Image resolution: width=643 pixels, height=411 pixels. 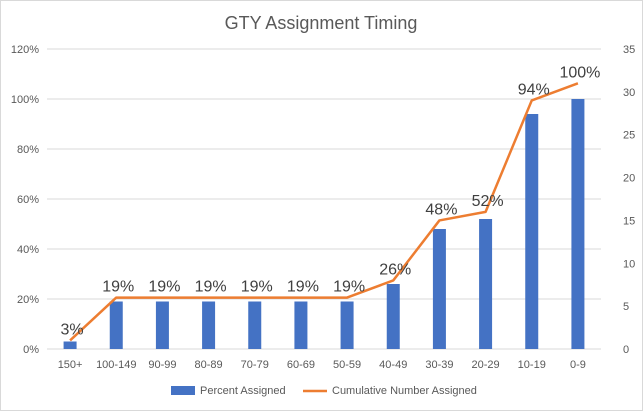 What do you see at coordinates (347, 365) in the screenshot?
I see `x-axis-tick-label: 50-59` at bounding box center [347, 365].